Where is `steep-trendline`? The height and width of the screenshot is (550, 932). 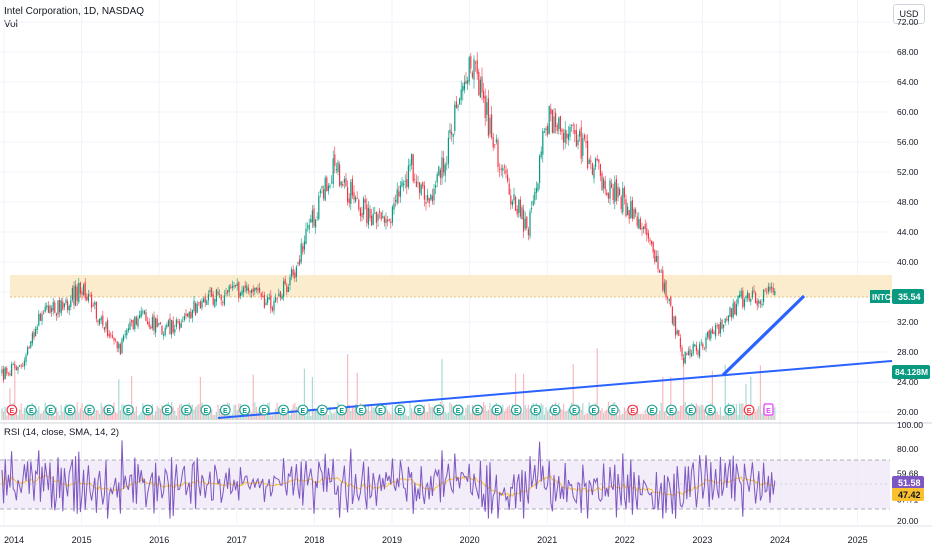
steep-trendline is located at coordinates (763, 335).